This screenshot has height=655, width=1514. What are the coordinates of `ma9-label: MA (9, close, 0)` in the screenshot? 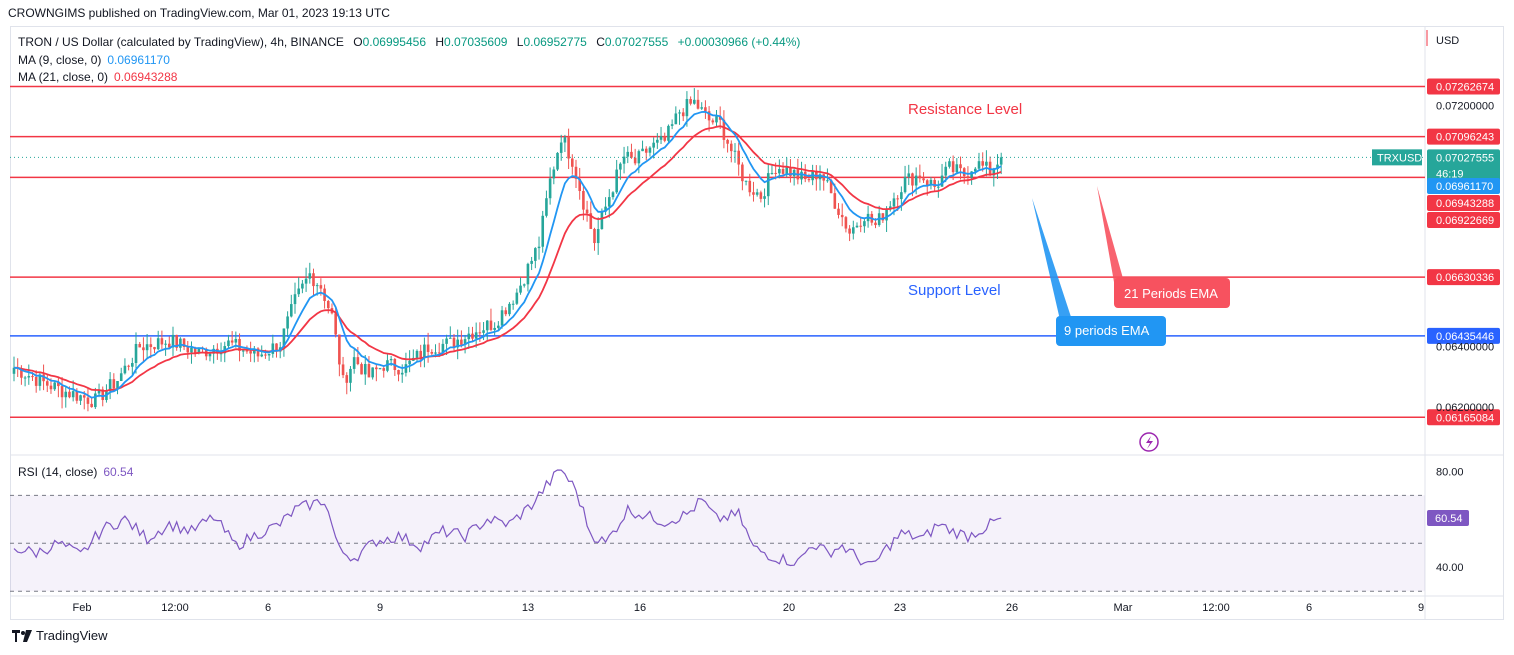 It's located at (60, 60).